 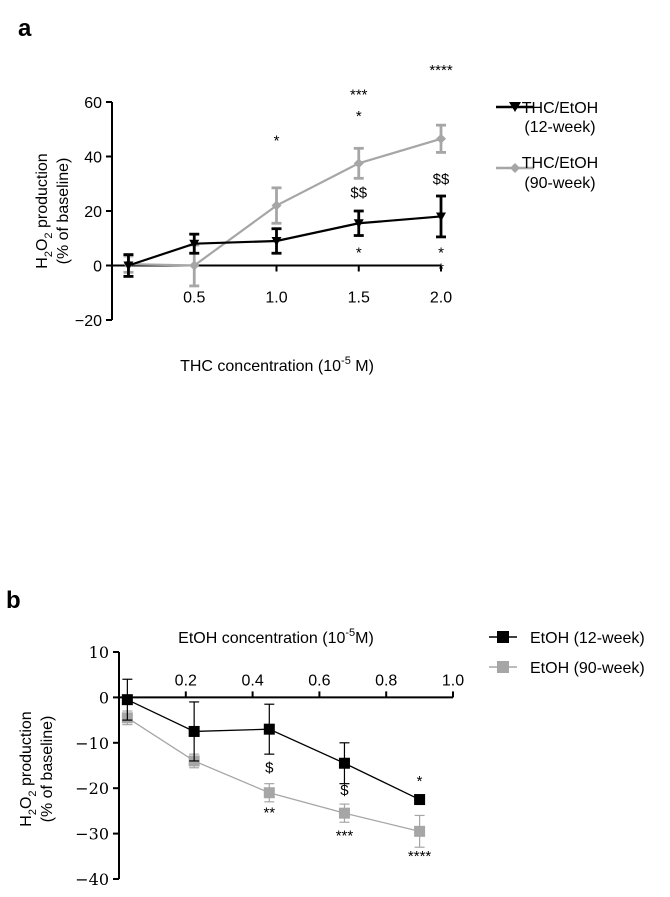 I want to click on chart-b-ylabel: H2O2 production (% of baseline), so click(x=37, y=768).